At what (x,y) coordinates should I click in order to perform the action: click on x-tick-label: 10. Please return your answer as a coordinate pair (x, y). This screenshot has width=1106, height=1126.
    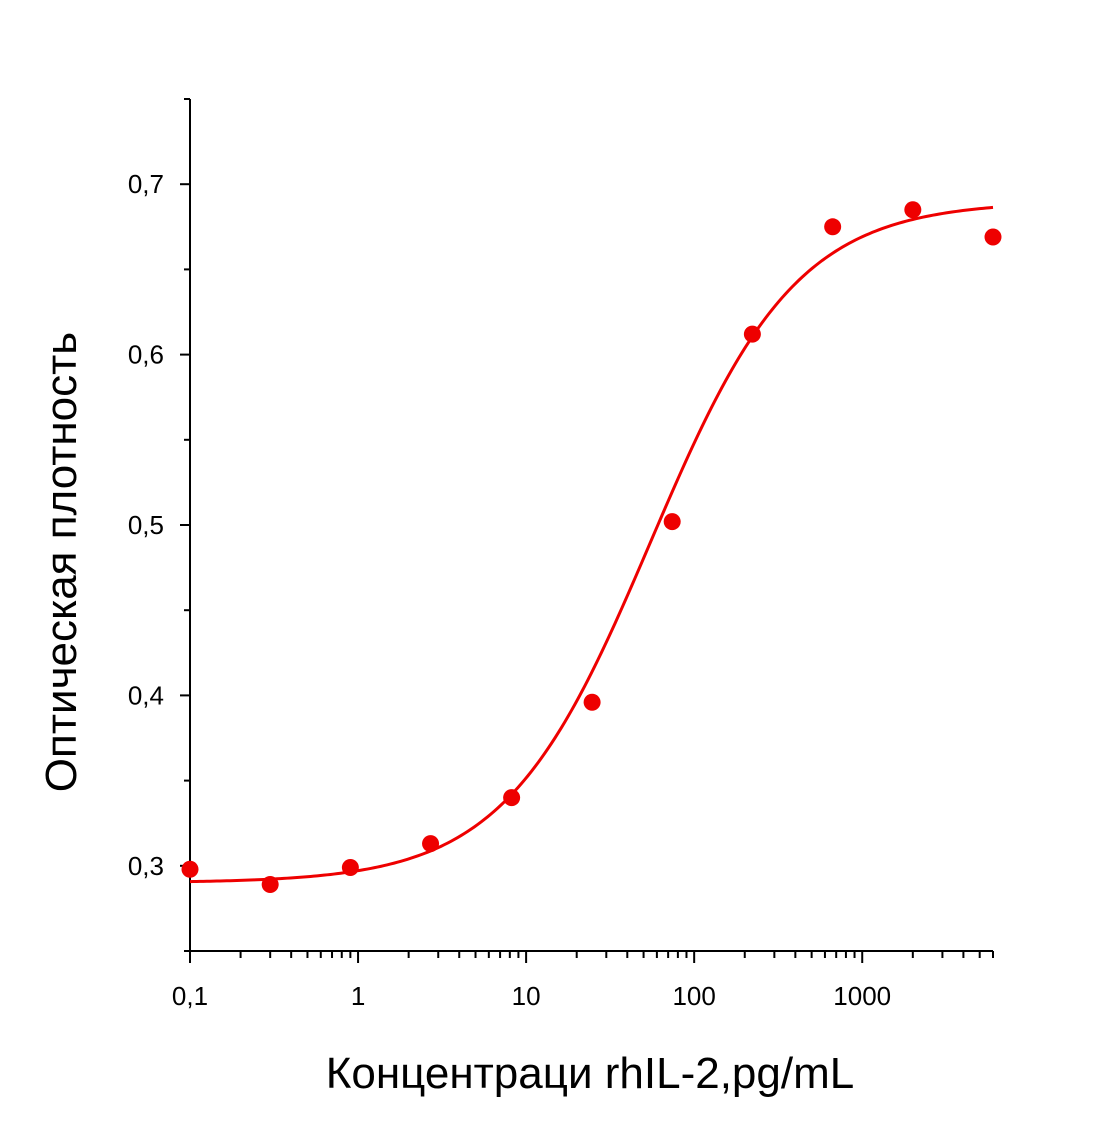
    Looking at the image, I should click on (526, 996).